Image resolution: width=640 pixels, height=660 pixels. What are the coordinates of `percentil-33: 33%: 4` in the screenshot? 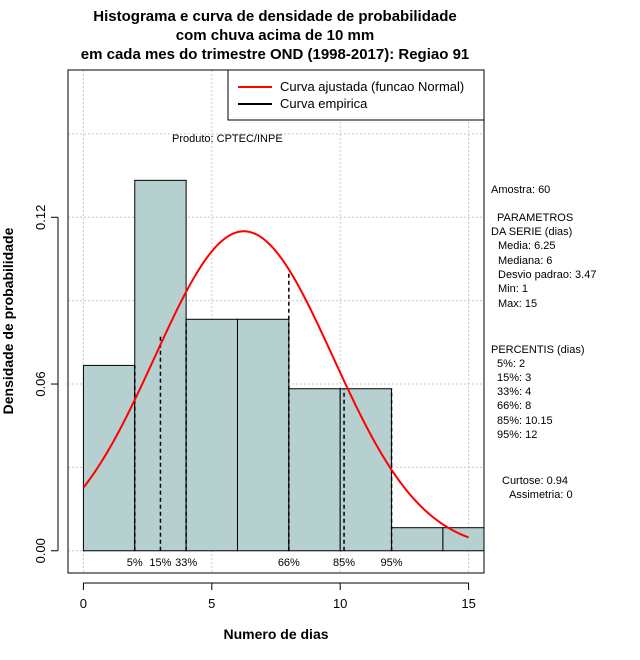 It's located at (514, 392).